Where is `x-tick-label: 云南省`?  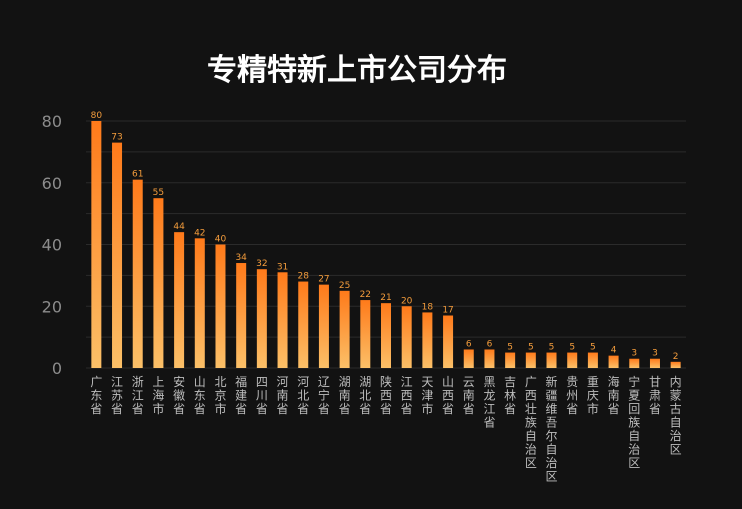 x-tick-label: 云南省 is located at coordinates (469, 395).